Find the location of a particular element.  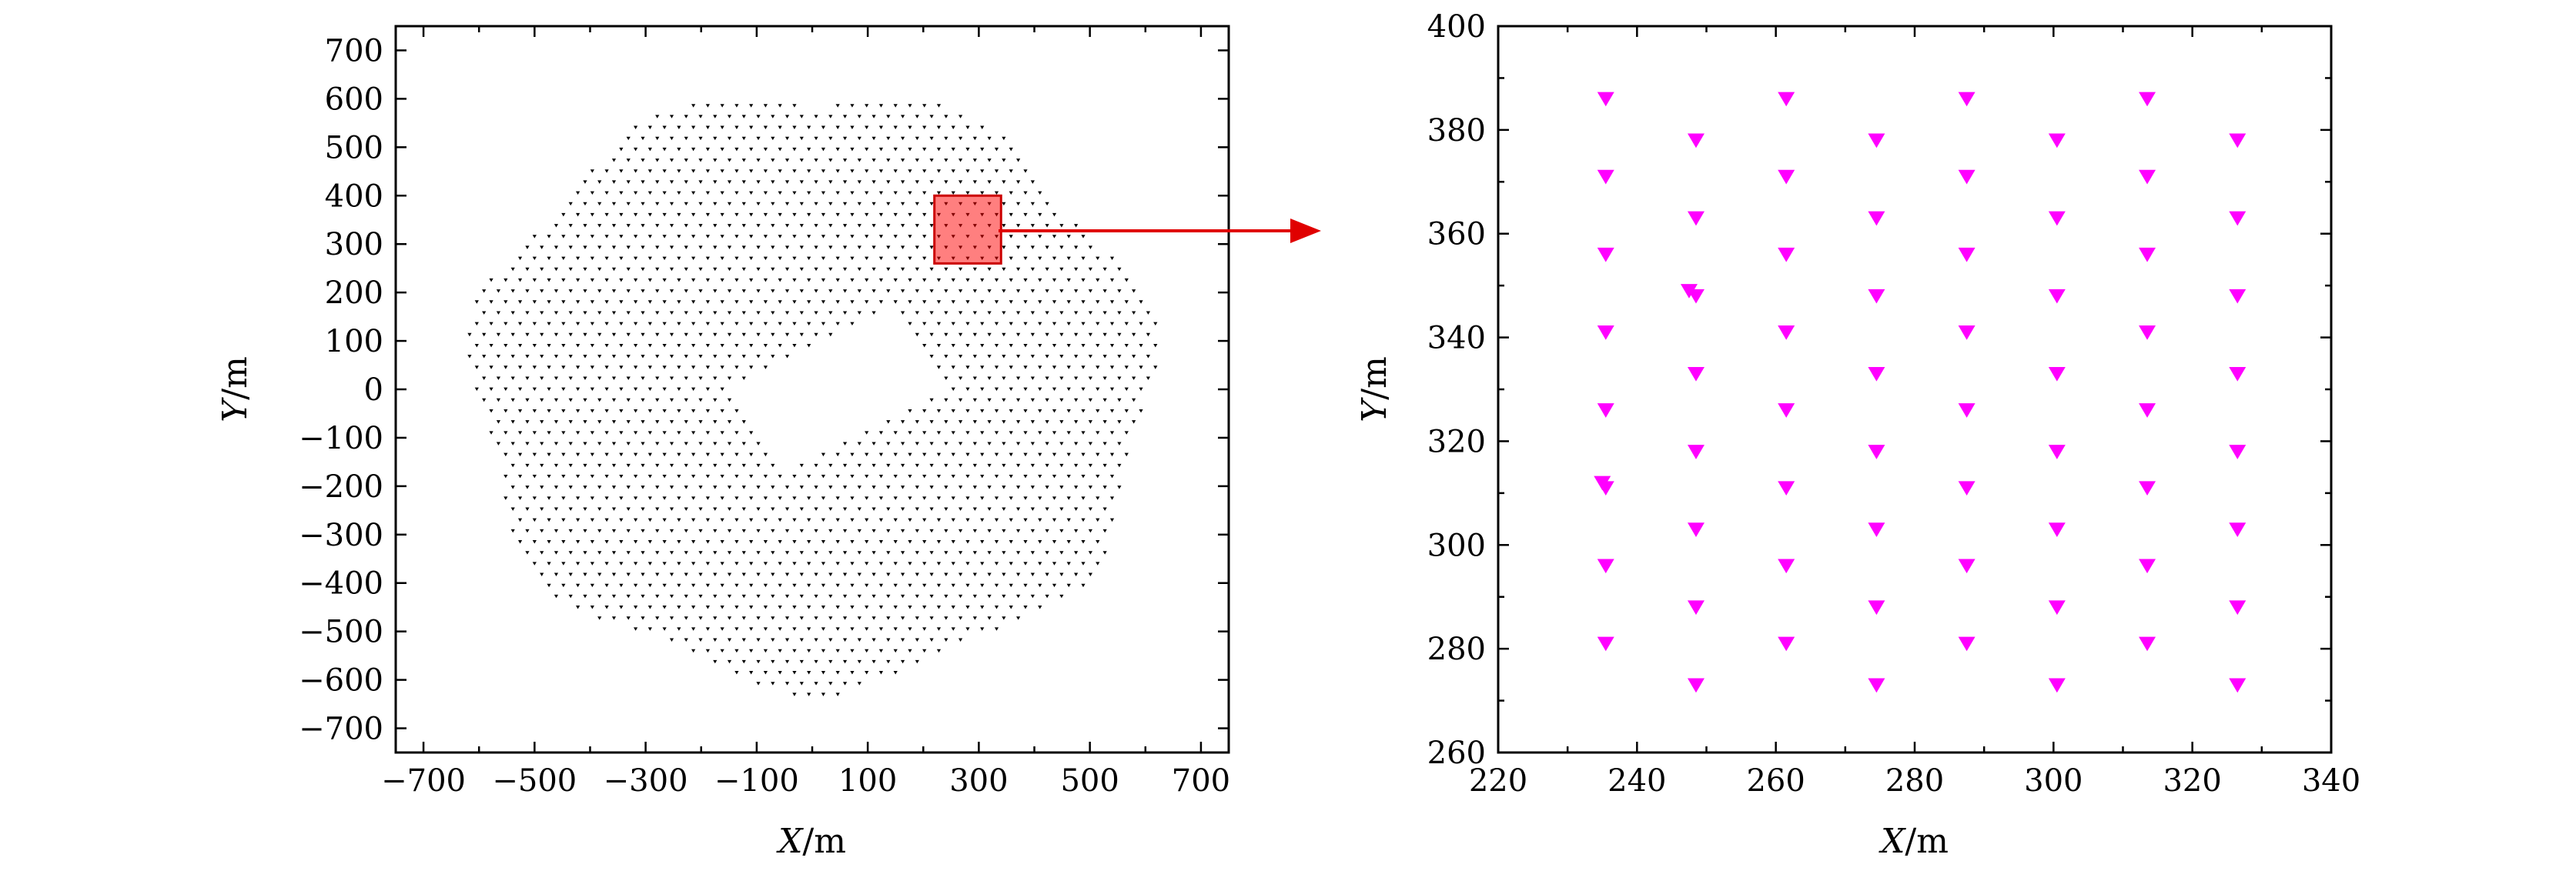

y-axis-label: Y/m is located at coordinates (235, 389).